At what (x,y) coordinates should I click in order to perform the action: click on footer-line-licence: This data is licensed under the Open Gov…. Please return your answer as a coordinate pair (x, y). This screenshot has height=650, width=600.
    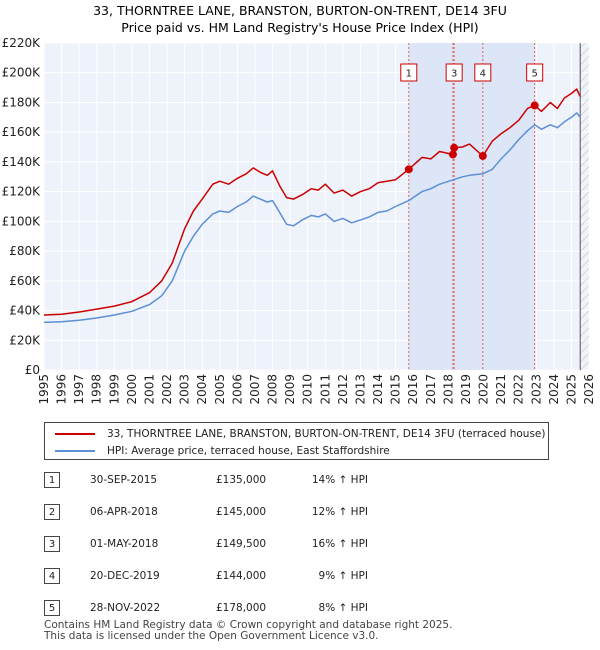
    Looking at the image, I should click on (211, 636).